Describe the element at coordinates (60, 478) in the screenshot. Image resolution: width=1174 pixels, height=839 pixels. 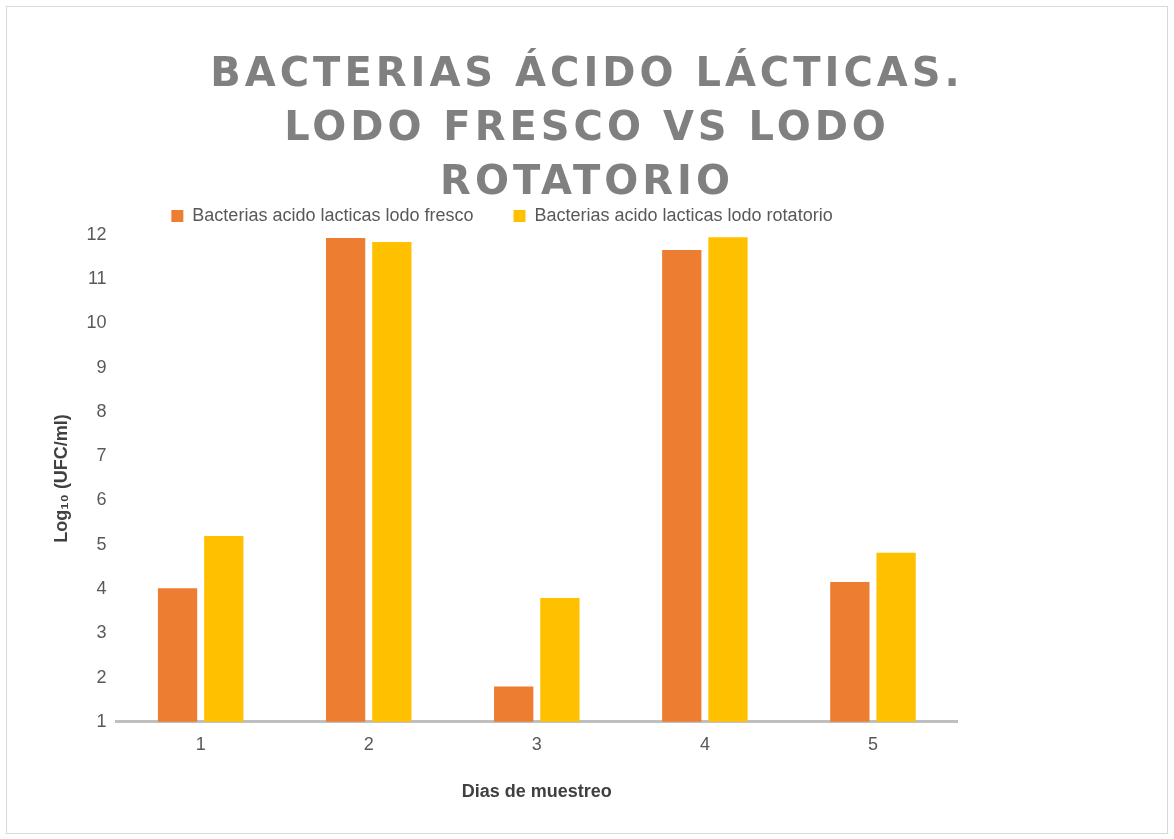
I see `y-axis-title: Log₁₀ (UFC/ml)` at that location.